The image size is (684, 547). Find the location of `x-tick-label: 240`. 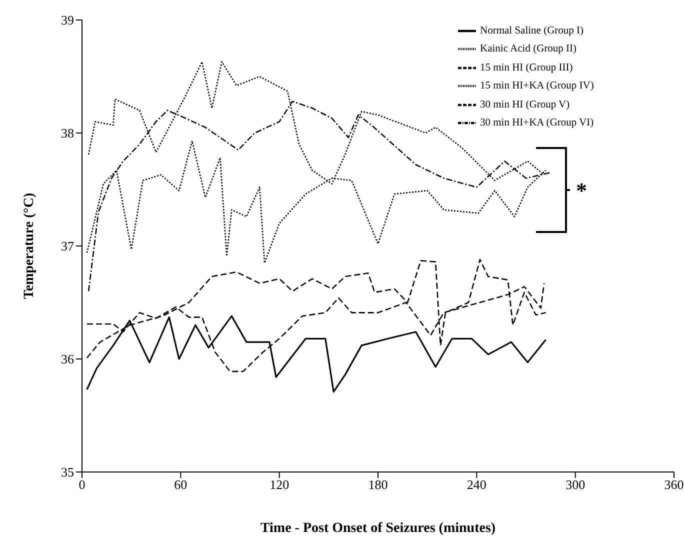

x-tick-label: 240 is located at coordinates (476, 484).